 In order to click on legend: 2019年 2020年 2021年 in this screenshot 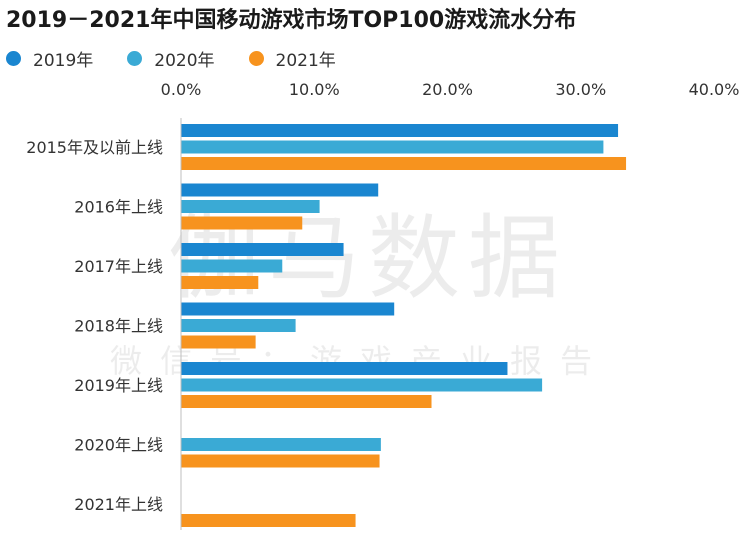, I will do `click(188, 58)`.